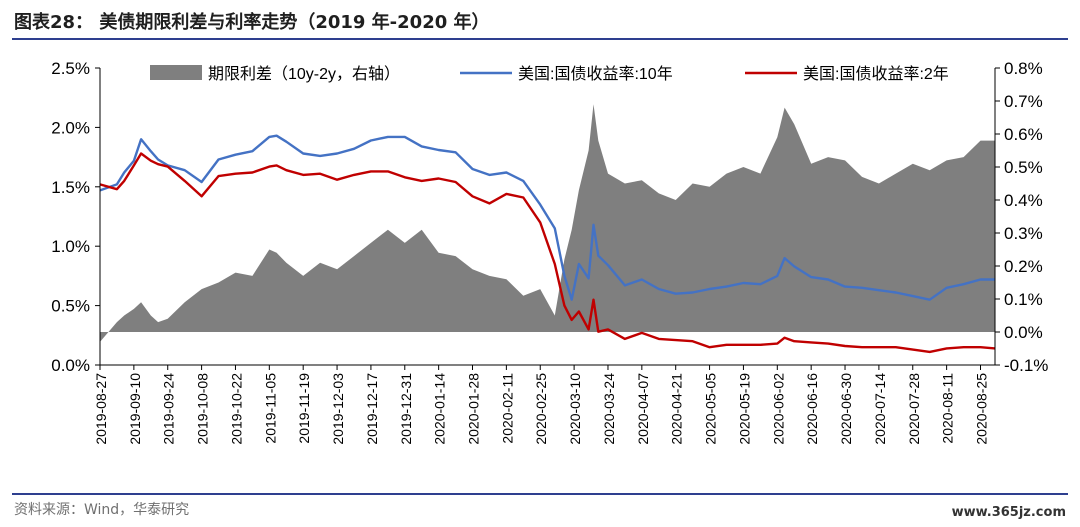  What do you see at coordinates (914, 409) in the screenshot?
I see `x-tick-label: 2020-07-28` at bounding box center [914, 409].